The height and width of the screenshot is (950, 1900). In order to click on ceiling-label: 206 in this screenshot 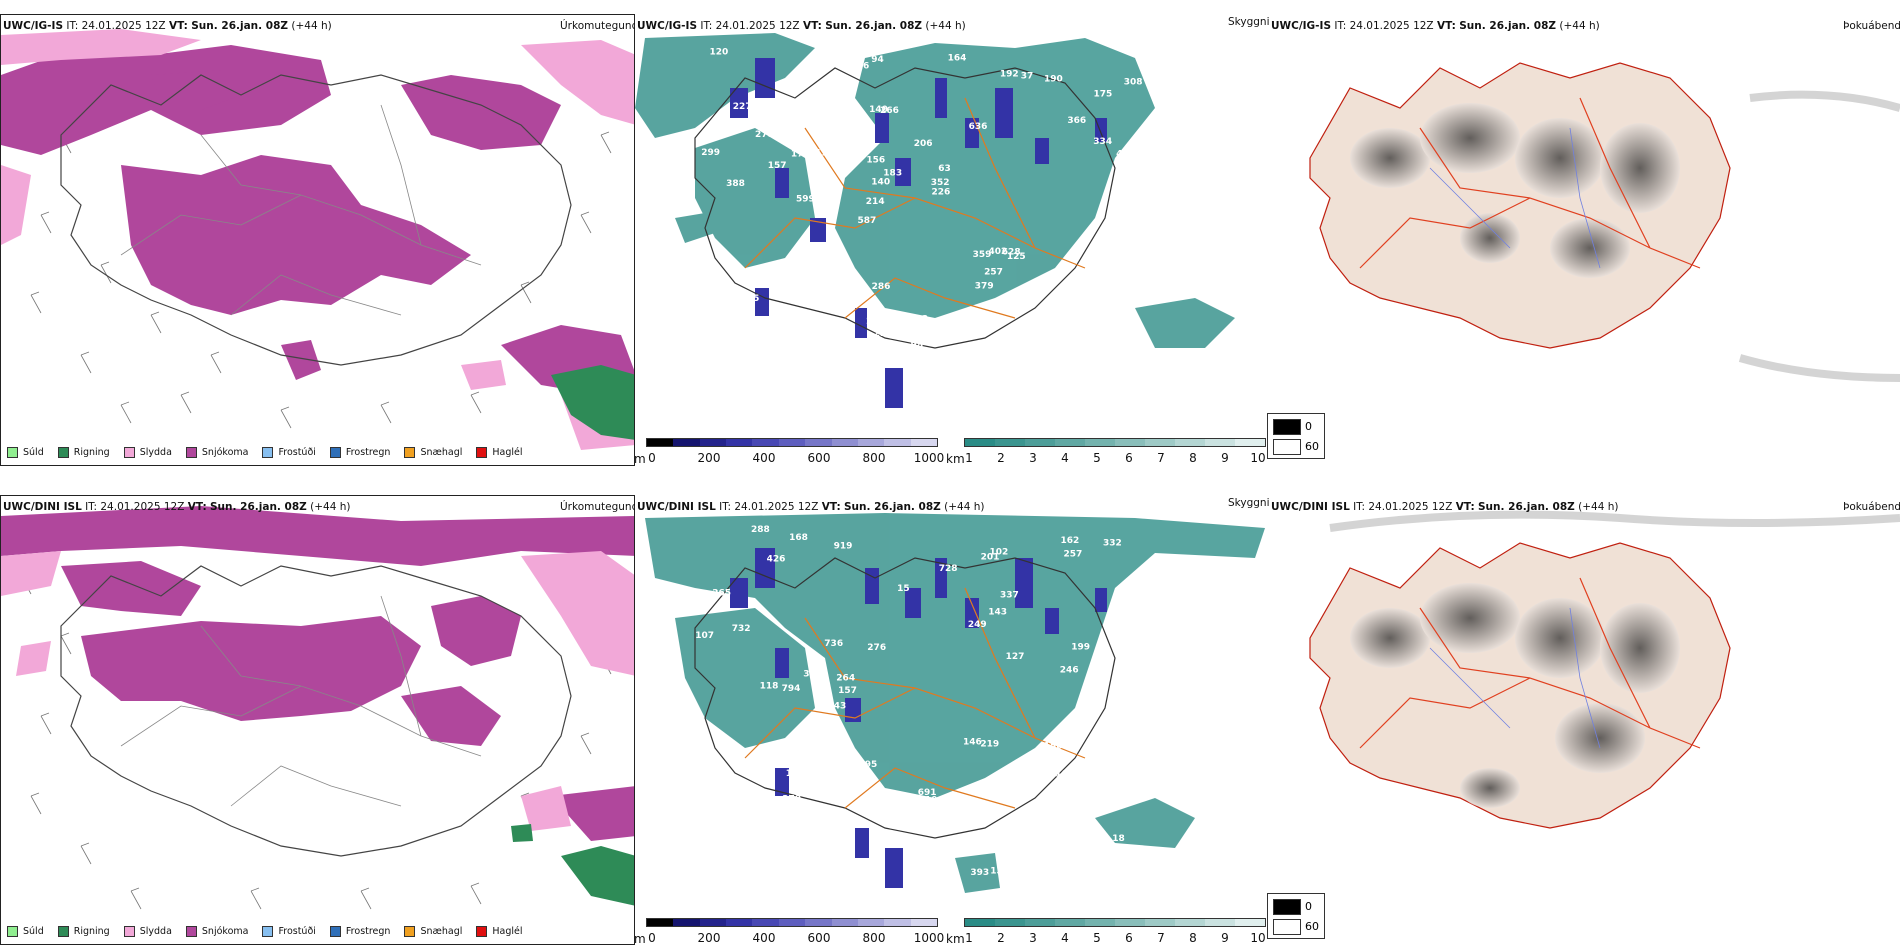, I will do `click(923, 144)`.